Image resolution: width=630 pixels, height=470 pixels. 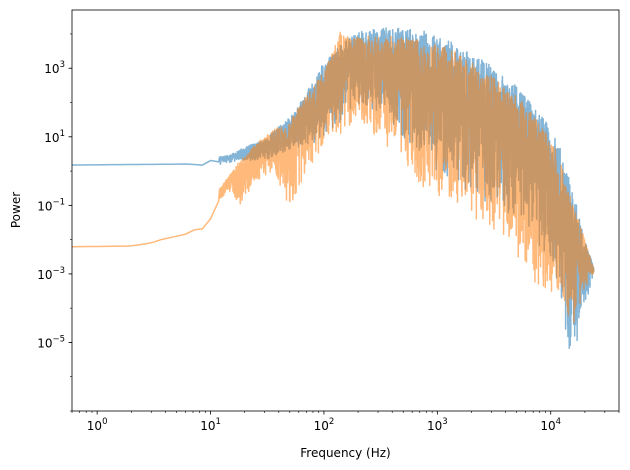 I want to click on y-tick-label: 10⁻³, so click(x=51, y=274).